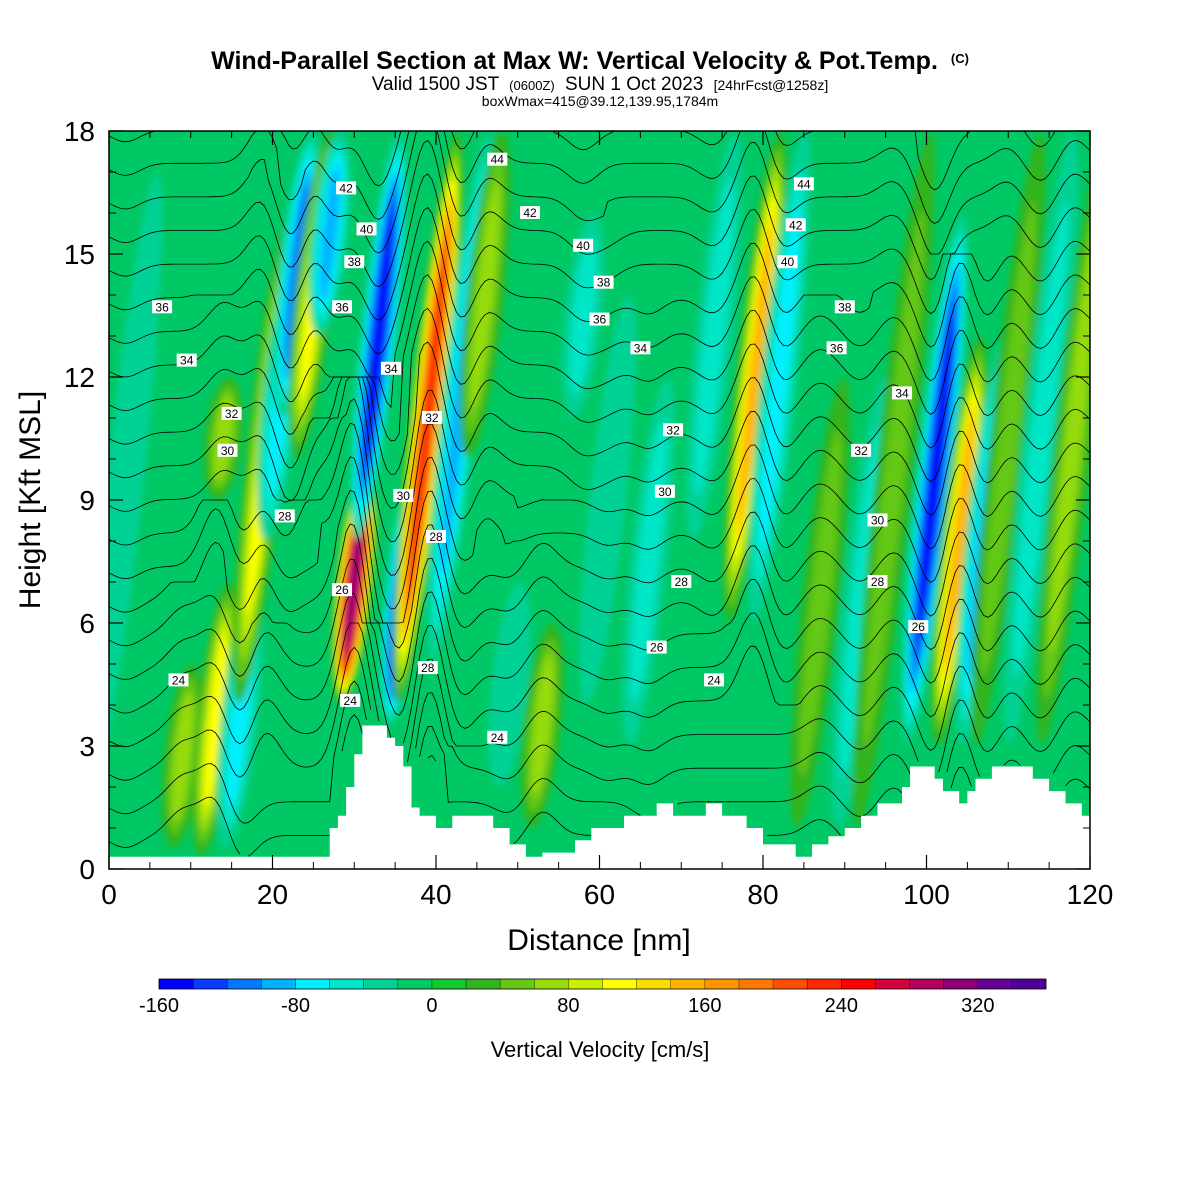 The width and height of the screenshot is (1200, 1200). Describe the element at coordinates (600, 1049) in the screenshot. I see `colorbar-label: Vertical Velocity [cm/s]` at that location.